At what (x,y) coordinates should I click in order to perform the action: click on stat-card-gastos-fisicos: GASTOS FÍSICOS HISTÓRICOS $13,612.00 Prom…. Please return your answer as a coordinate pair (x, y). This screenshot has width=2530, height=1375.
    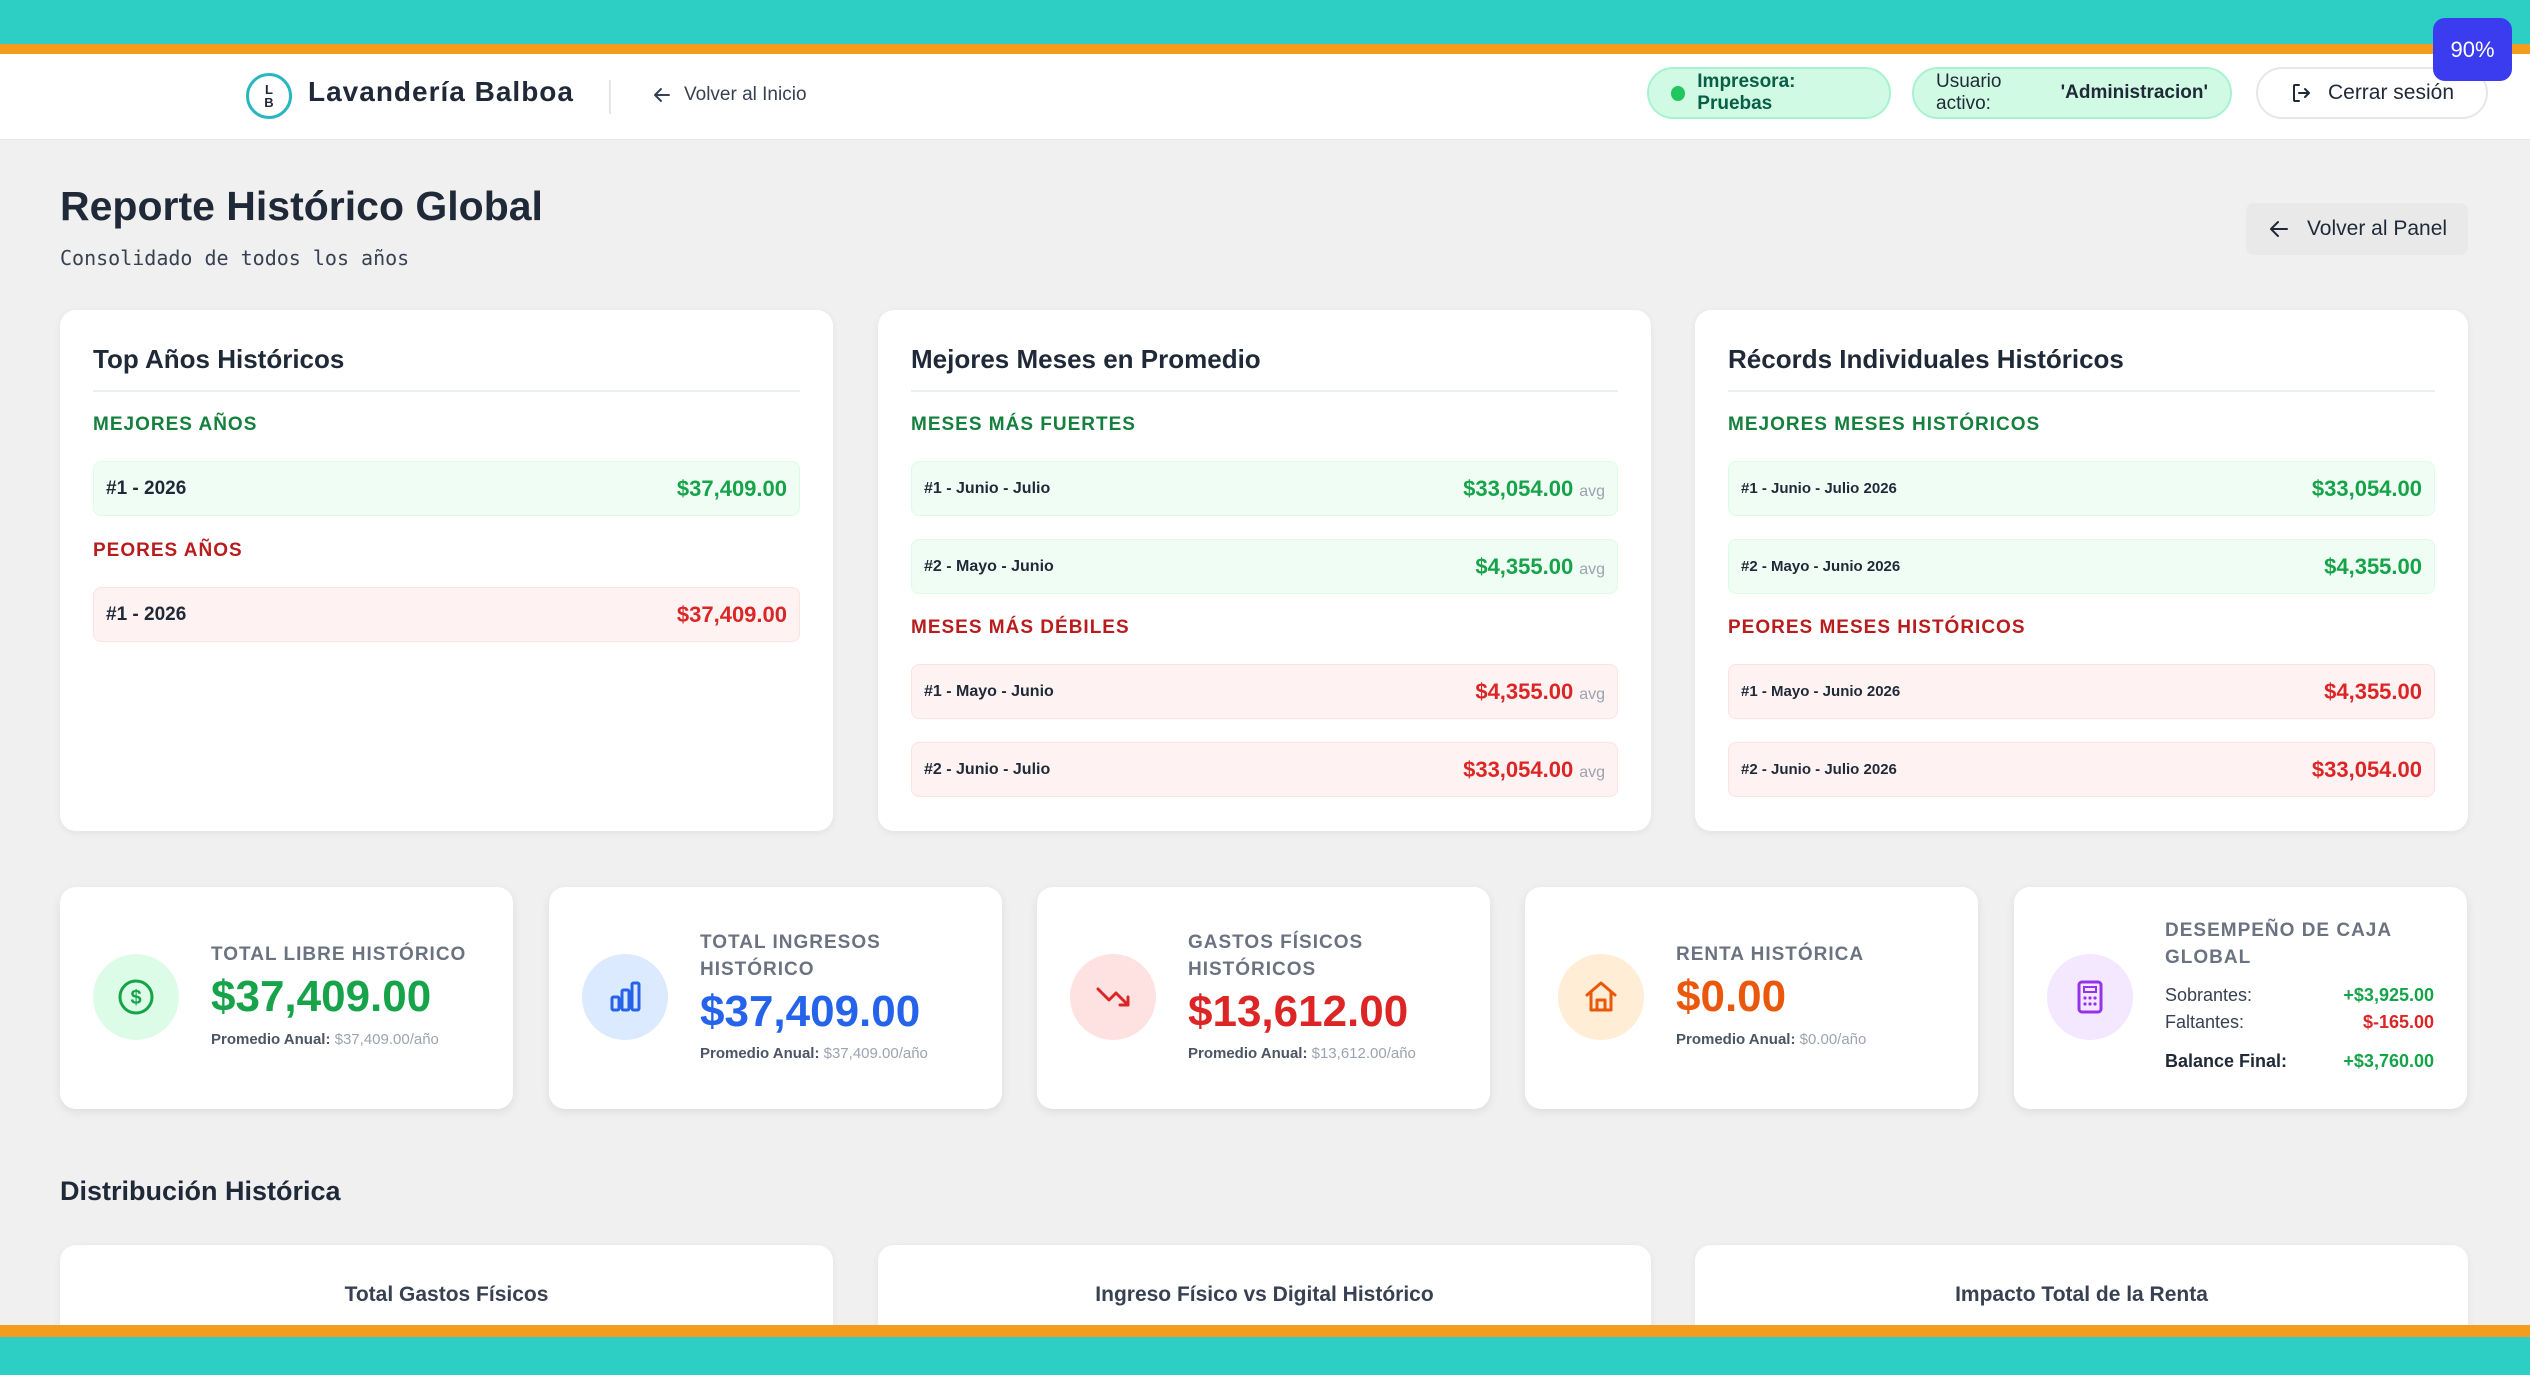
    Looking at the image, I should click on (1263, 998).